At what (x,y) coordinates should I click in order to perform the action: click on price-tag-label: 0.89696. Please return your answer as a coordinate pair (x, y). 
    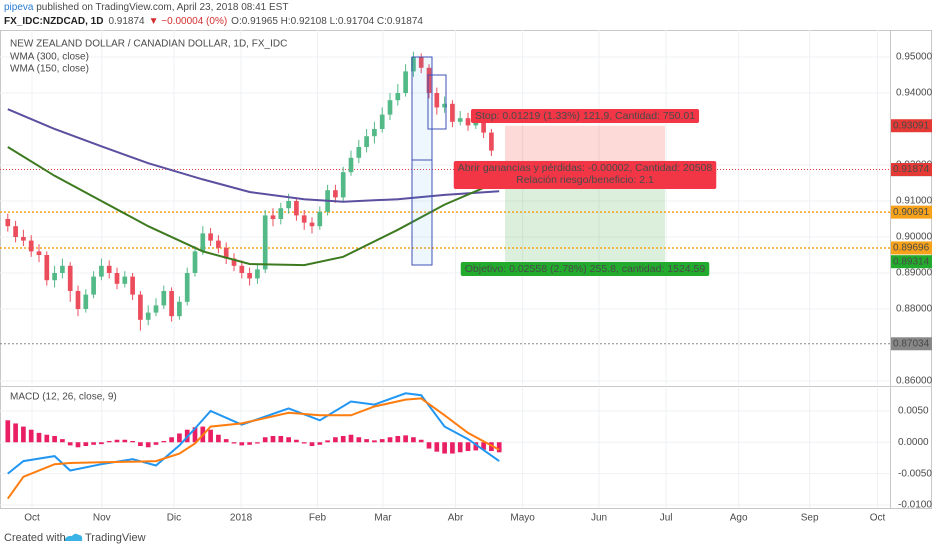
    Looking at the image, I should click on (911, 248).